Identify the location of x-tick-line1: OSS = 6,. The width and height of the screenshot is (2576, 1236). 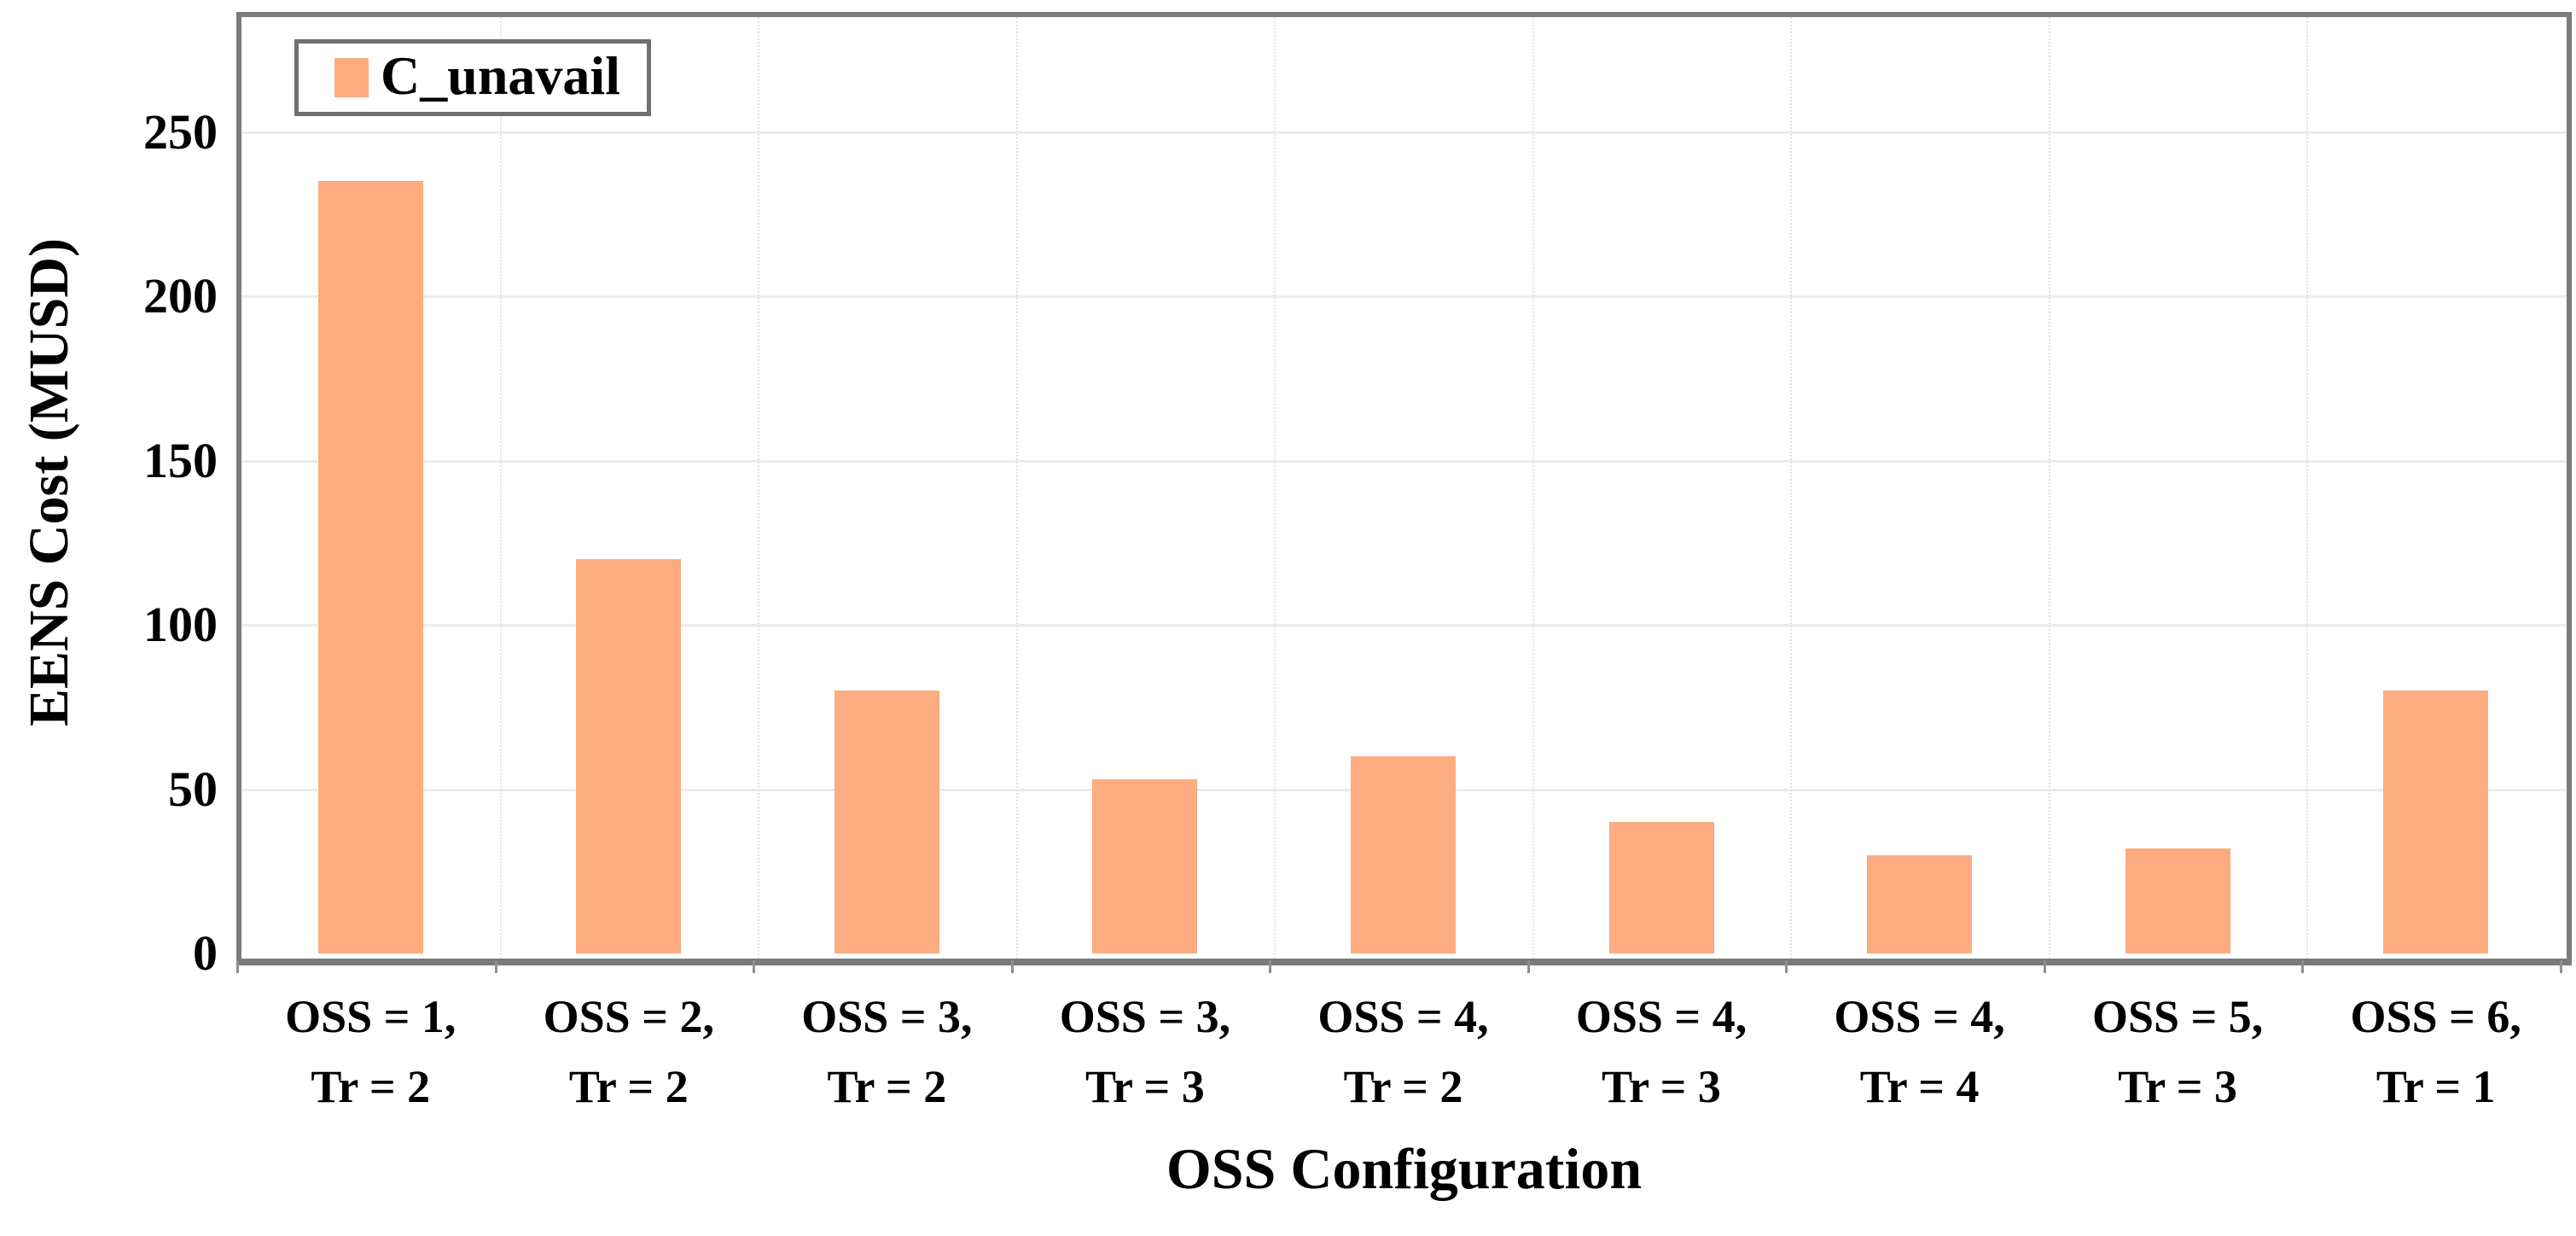
(2435, 1016).